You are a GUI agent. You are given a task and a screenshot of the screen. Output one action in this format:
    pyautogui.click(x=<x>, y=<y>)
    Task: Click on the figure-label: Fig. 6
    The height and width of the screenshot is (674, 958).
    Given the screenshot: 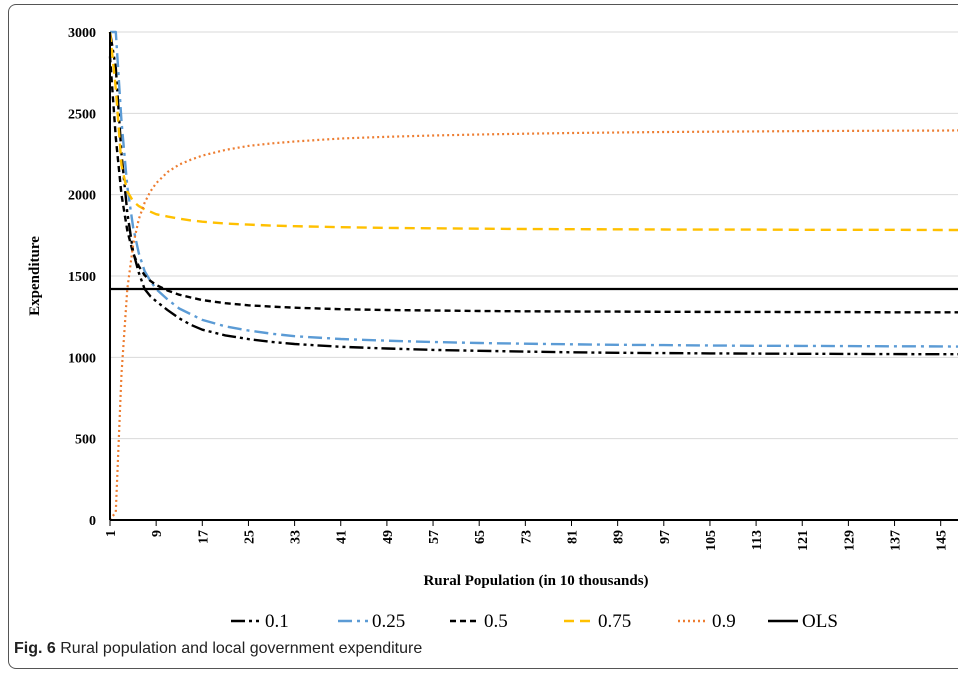 What is the action you would take?
    pyautogui.click(x=35, y=648)
    